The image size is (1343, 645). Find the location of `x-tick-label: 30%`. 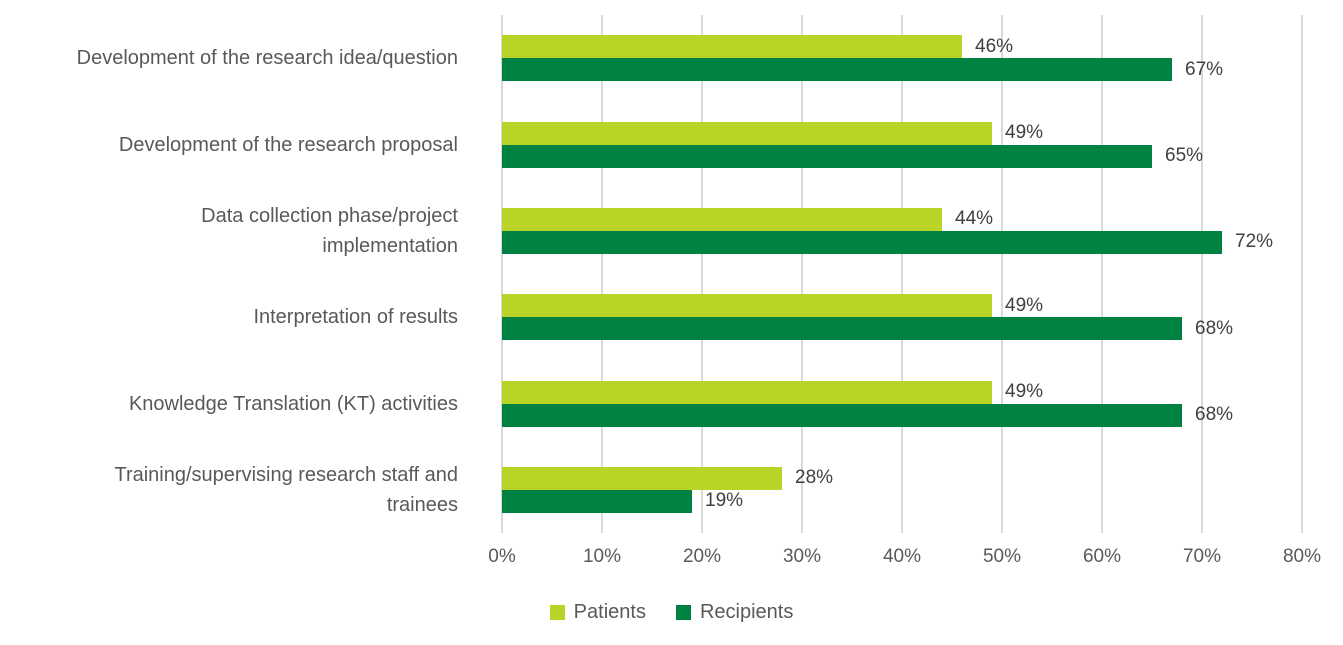

x-tick-label: 30% is located at coordinates (802, 556).